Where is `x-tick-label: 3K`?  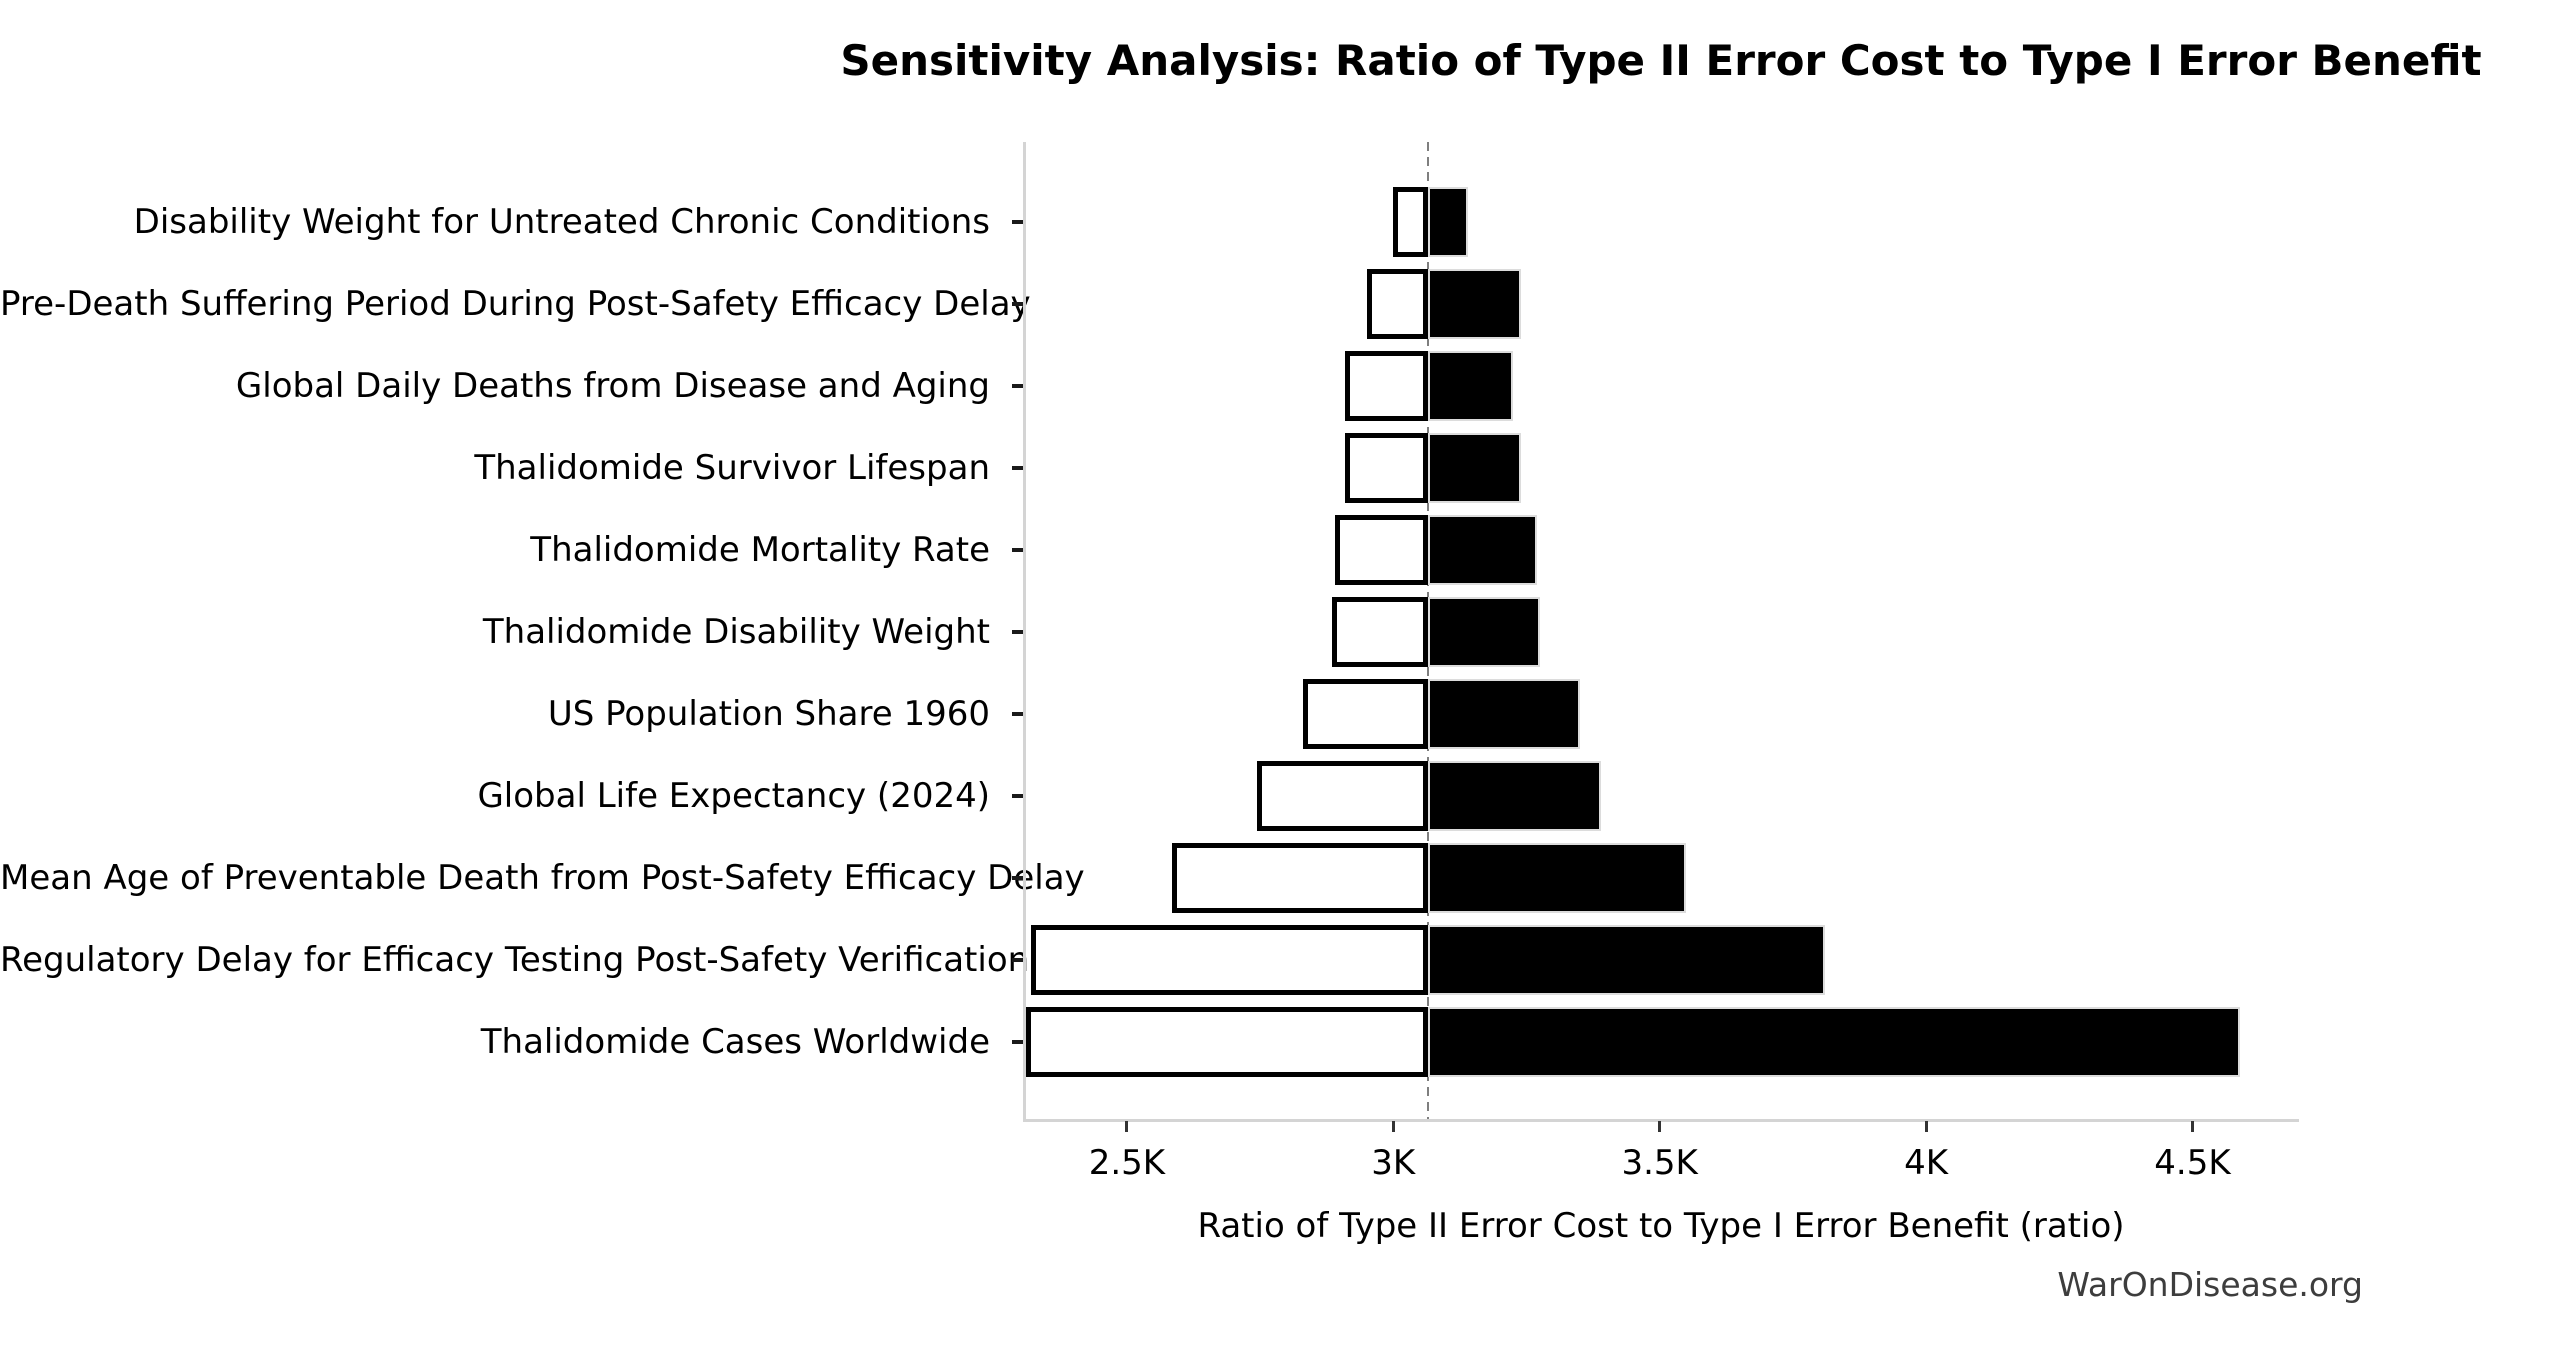 x-tick-label: 3K is located at coordinates (1393, 1163).